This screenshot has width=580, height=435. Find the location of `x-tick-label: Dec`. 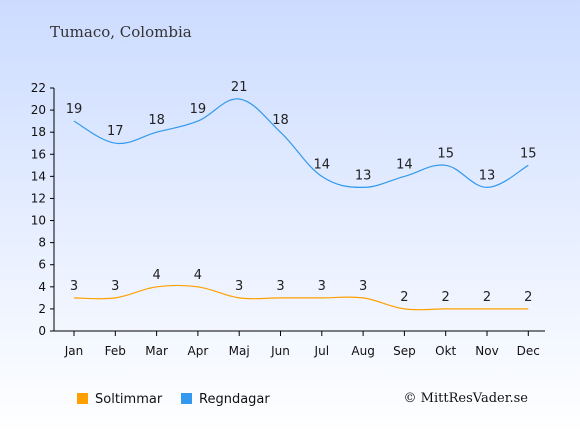

x-tick-label: Dec is located at coordinates (528, 351).